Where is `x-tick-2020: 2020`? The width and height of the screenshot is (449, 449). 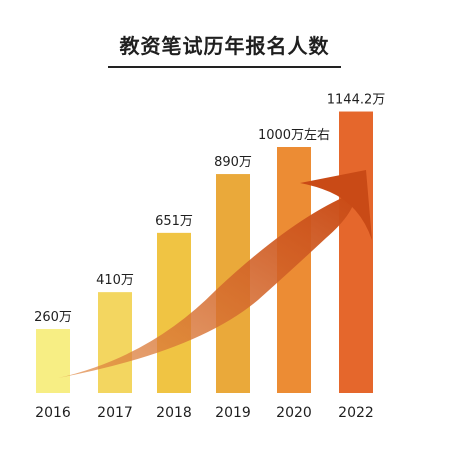 x-tick-2020: 2020 is located at coordinates (294, 413).